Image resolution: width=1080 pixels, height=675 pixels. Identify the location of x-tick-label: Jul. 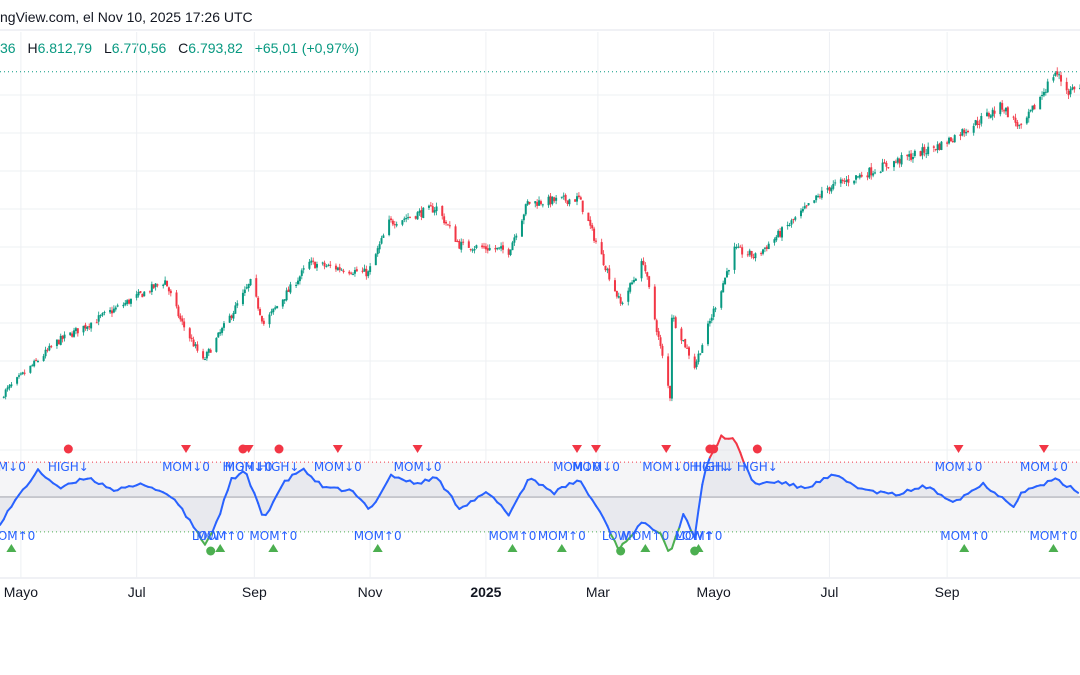
(137, 592).